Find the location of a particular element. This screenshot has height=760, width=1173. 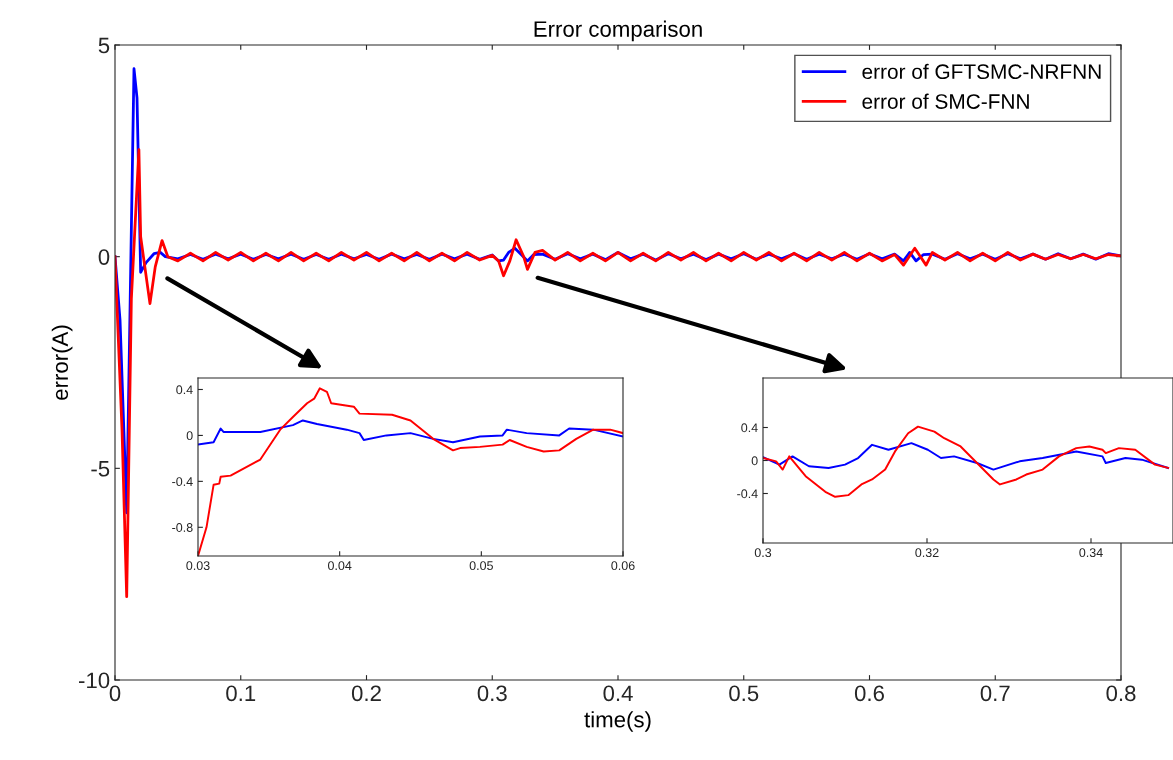

x-axis-title: time(s) is located at coordinates (617, 721).